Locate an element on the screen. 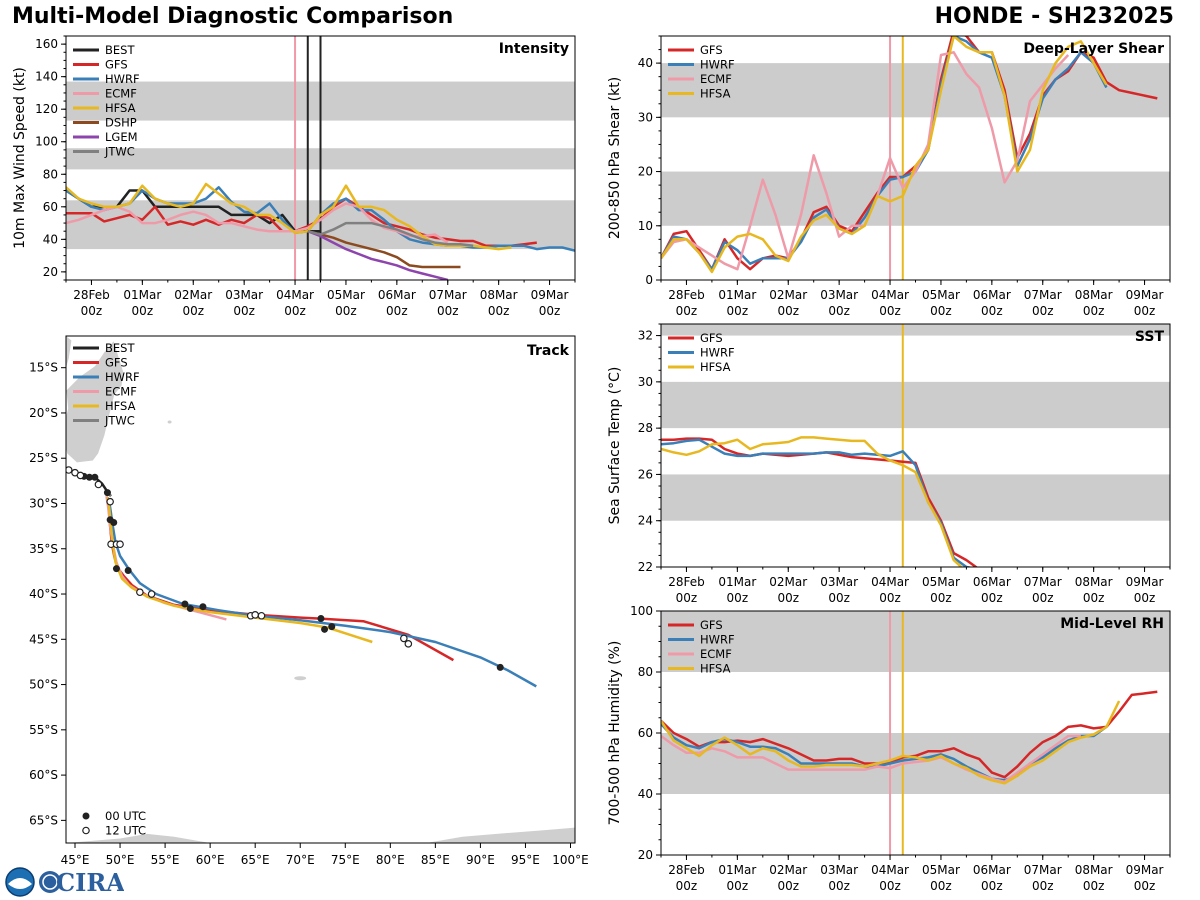  plot-frame is located at coordinates (915, 445).